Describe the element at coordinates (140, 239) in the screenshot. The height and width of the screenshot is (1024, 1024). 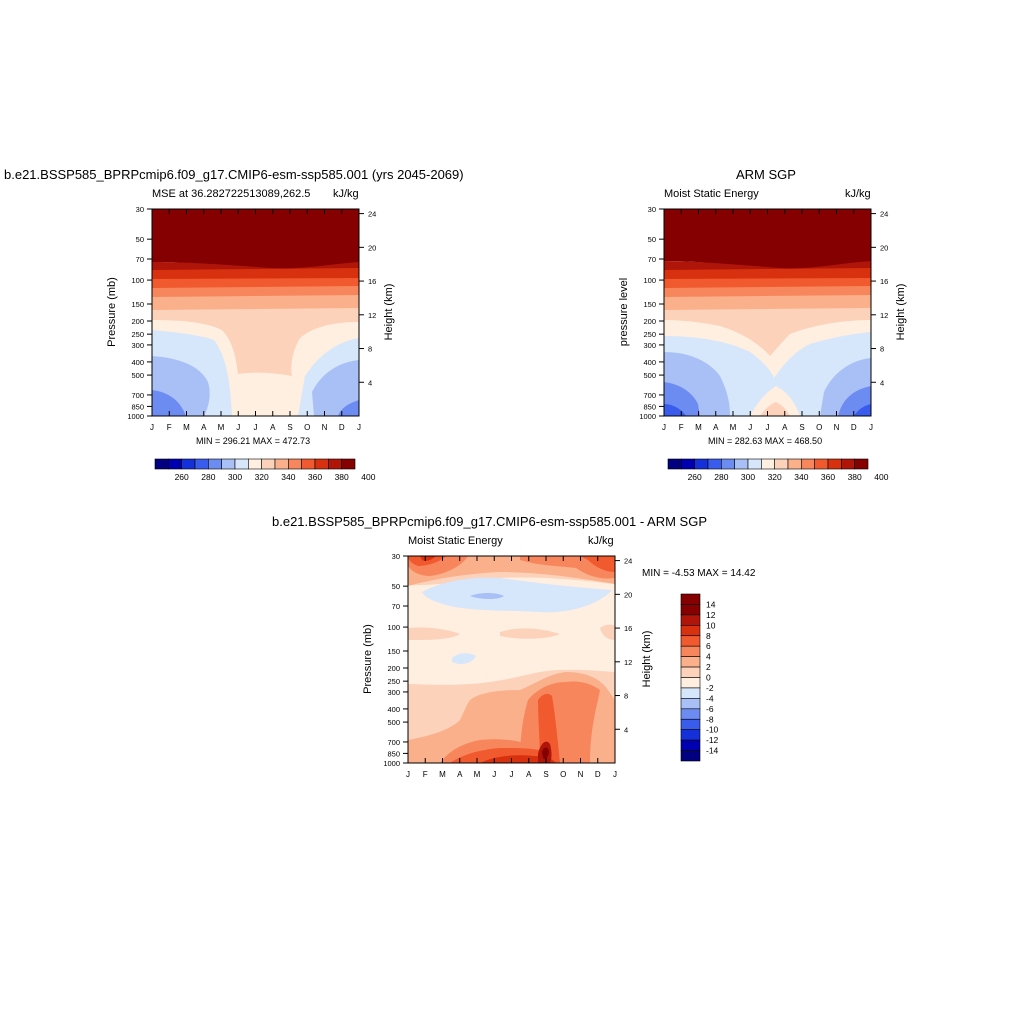
I see `panel1-y-tick-label: 50` at that location.